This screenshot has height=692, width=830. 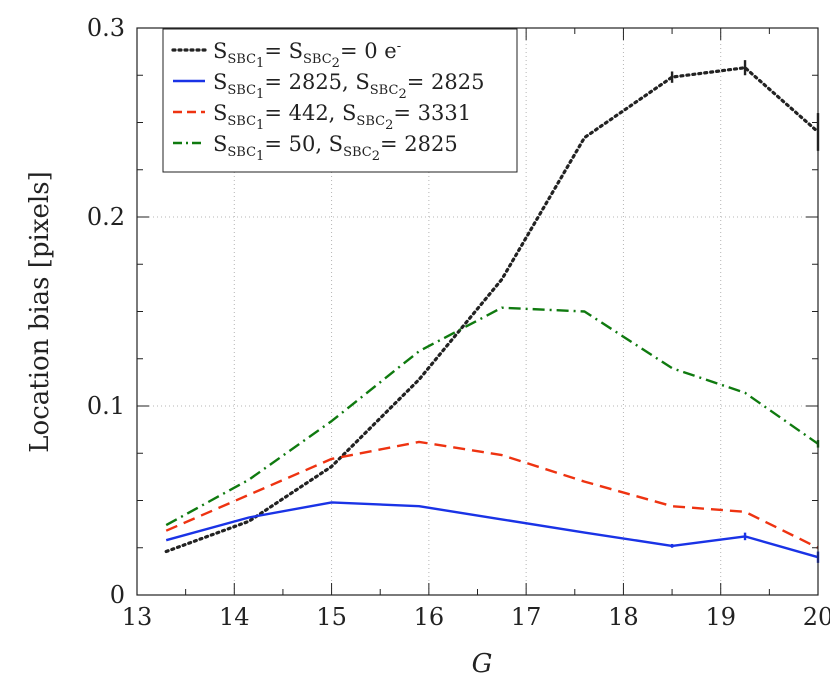 What do you see at coordinates (482, 664) in the screenshot?
I see `x-axis-title: G` at bounding box center [482, 664].